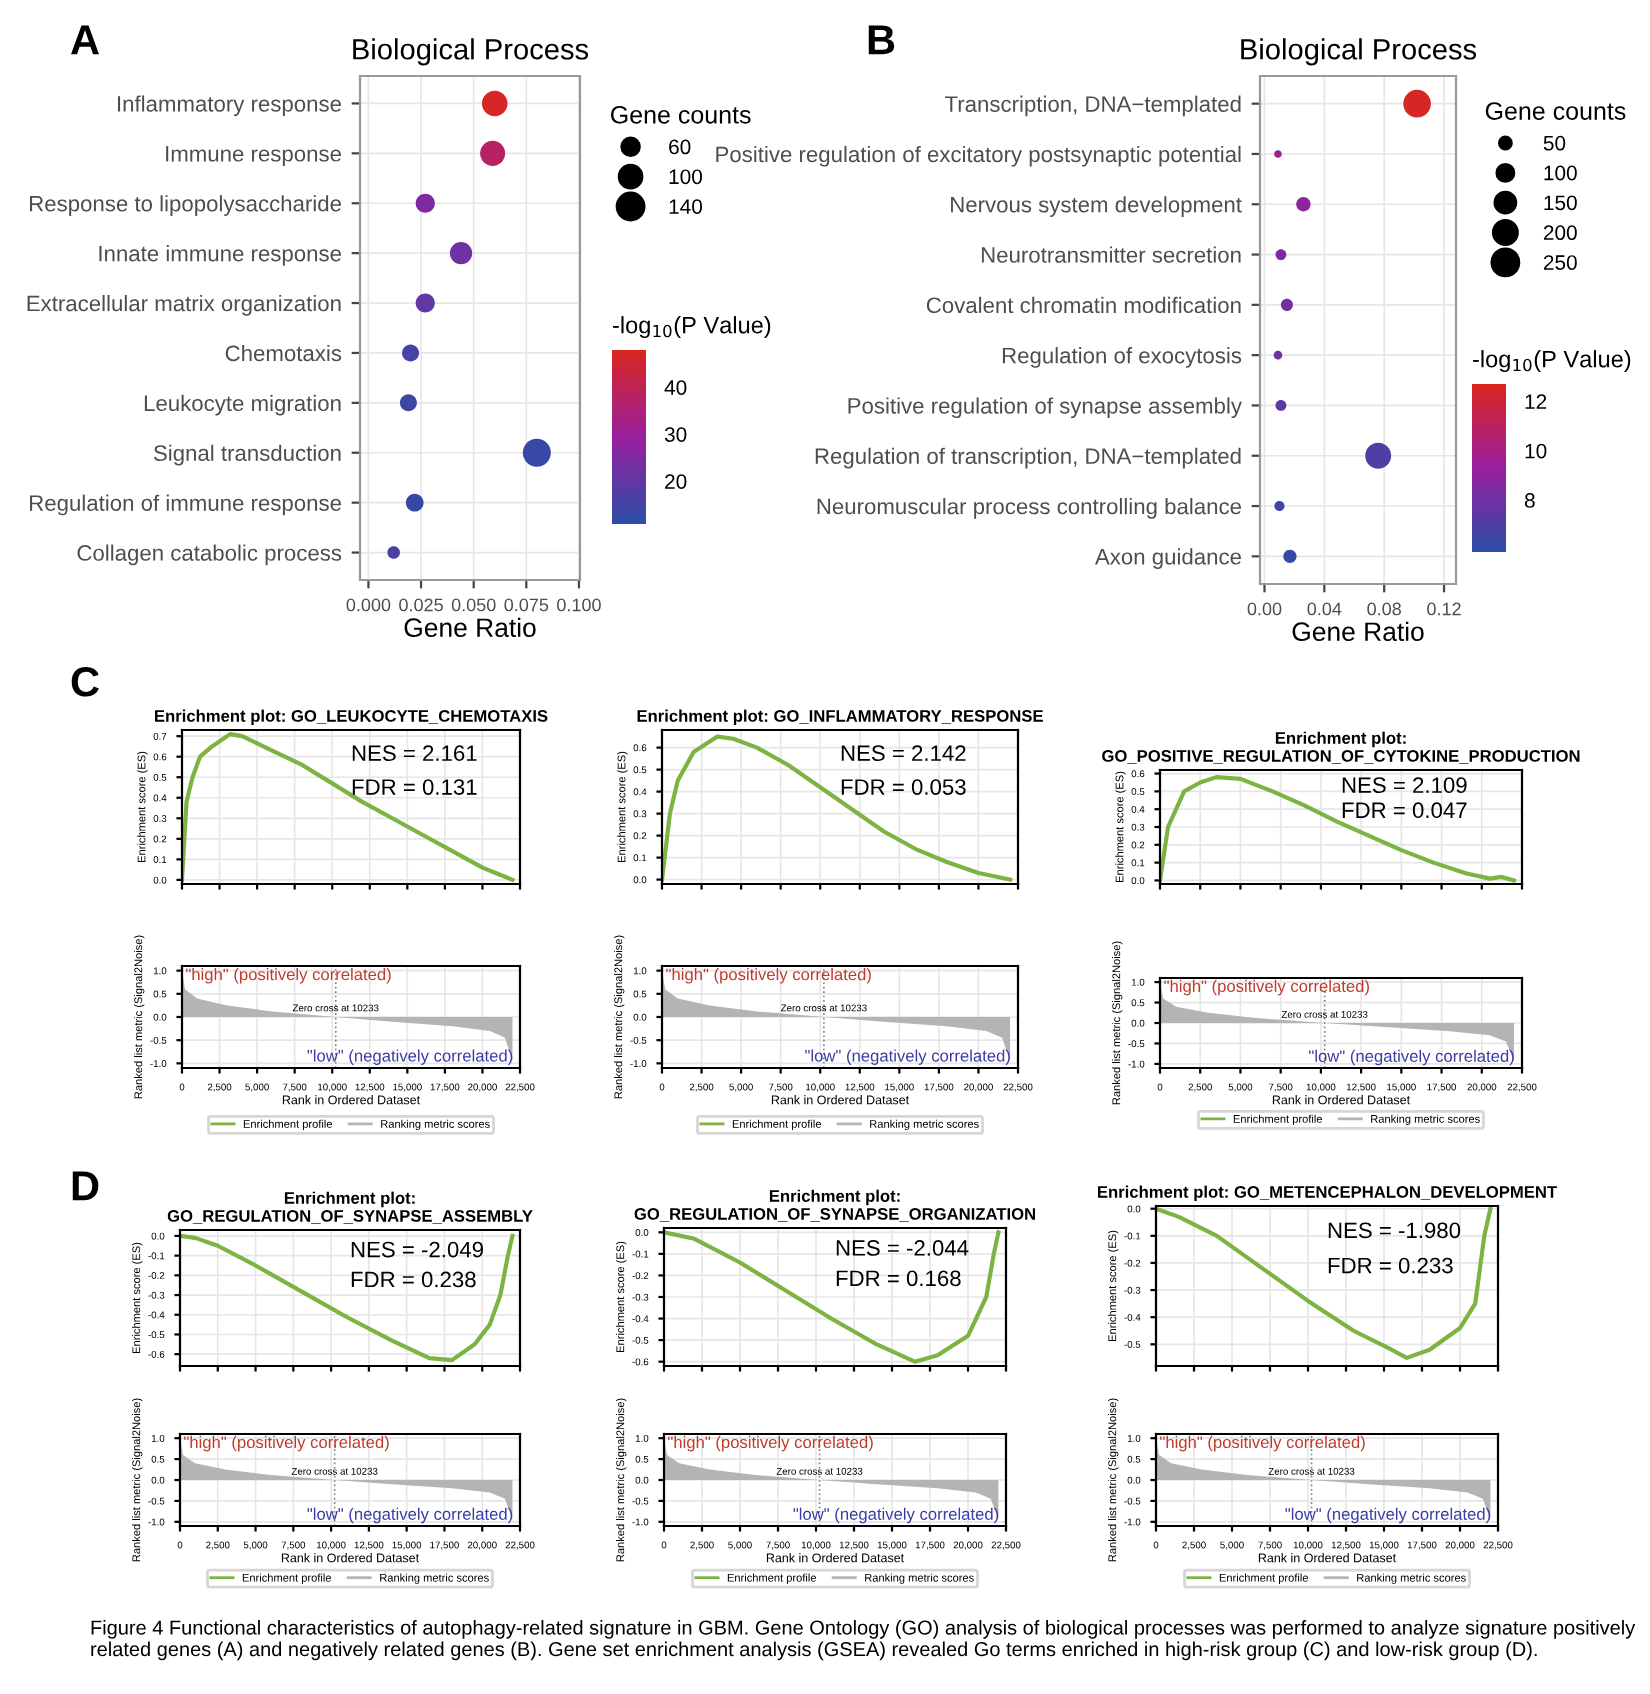 This screenshot has height=1694, width=1650. Describe the element at coordinates (902, 1248) in the screenshot. I see `annotation: NES = -2.044` at that location.